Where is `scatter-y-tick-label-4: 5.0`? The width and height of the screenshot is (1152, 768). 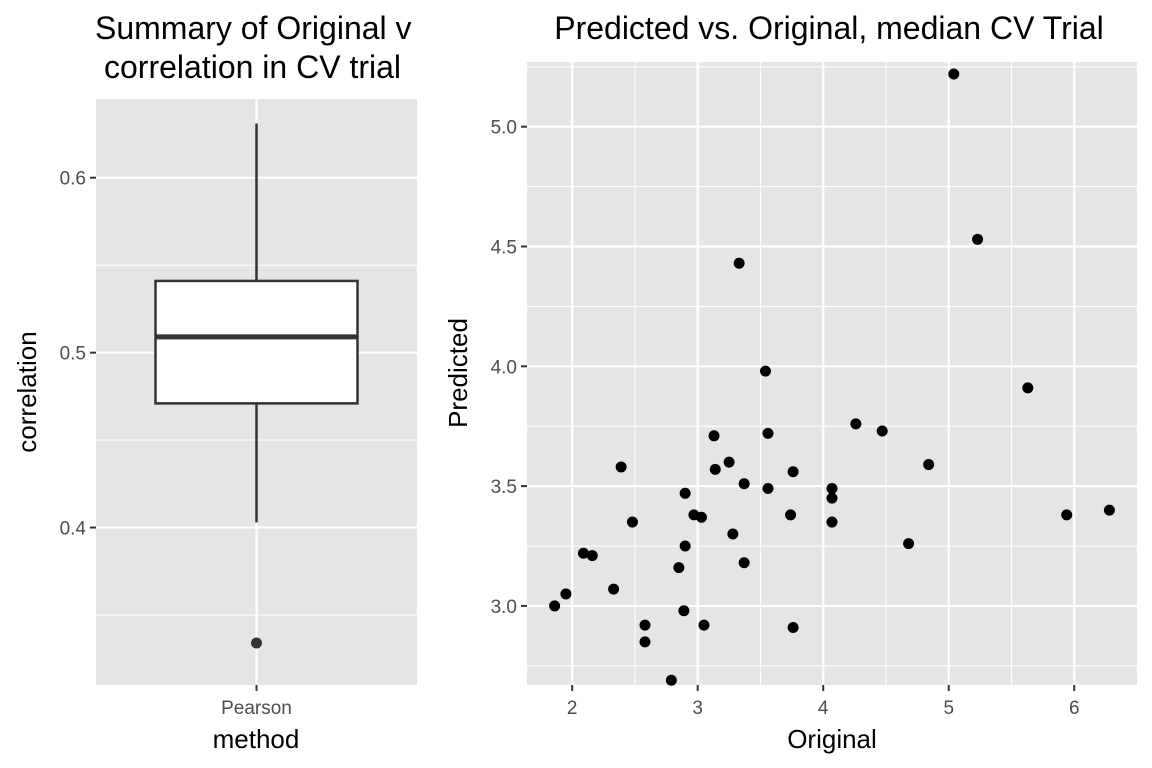
scatter-y-tick-label-4: 5.0 is located at coordinates (504, 128).